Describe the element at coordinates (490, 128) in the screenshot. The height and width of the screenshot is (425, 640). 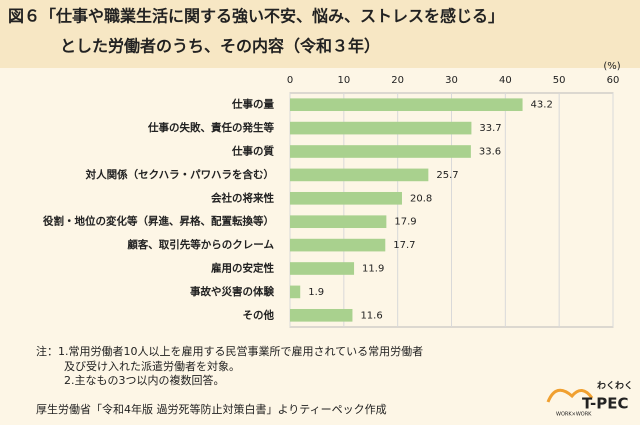
I see `value-label: 33.7` at that location.